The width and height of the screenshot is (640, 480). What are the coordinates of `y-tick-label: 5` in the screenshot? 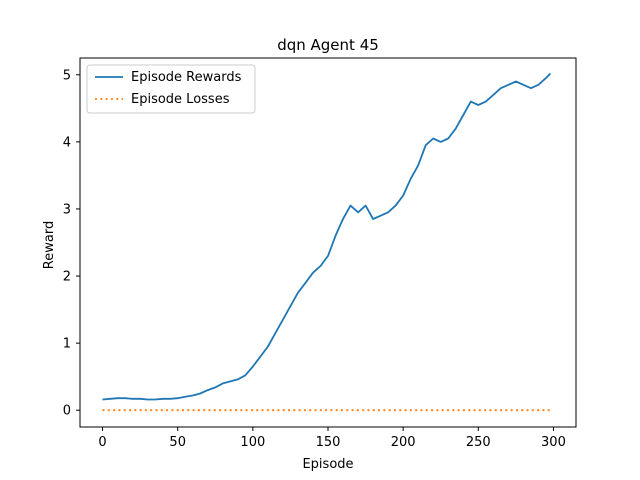 It's located at (67, 75).